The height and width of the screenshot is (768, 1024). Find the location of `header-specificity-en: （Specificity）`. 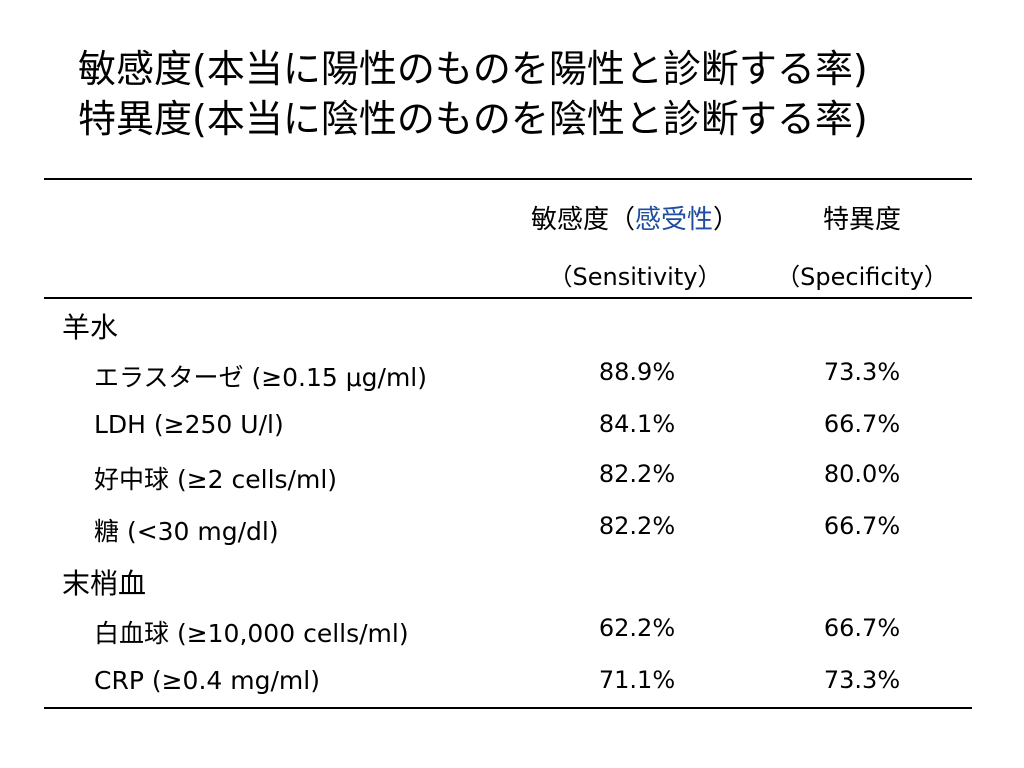

header-specificity-en: （Specificity） is located at coordinates (862, 277).